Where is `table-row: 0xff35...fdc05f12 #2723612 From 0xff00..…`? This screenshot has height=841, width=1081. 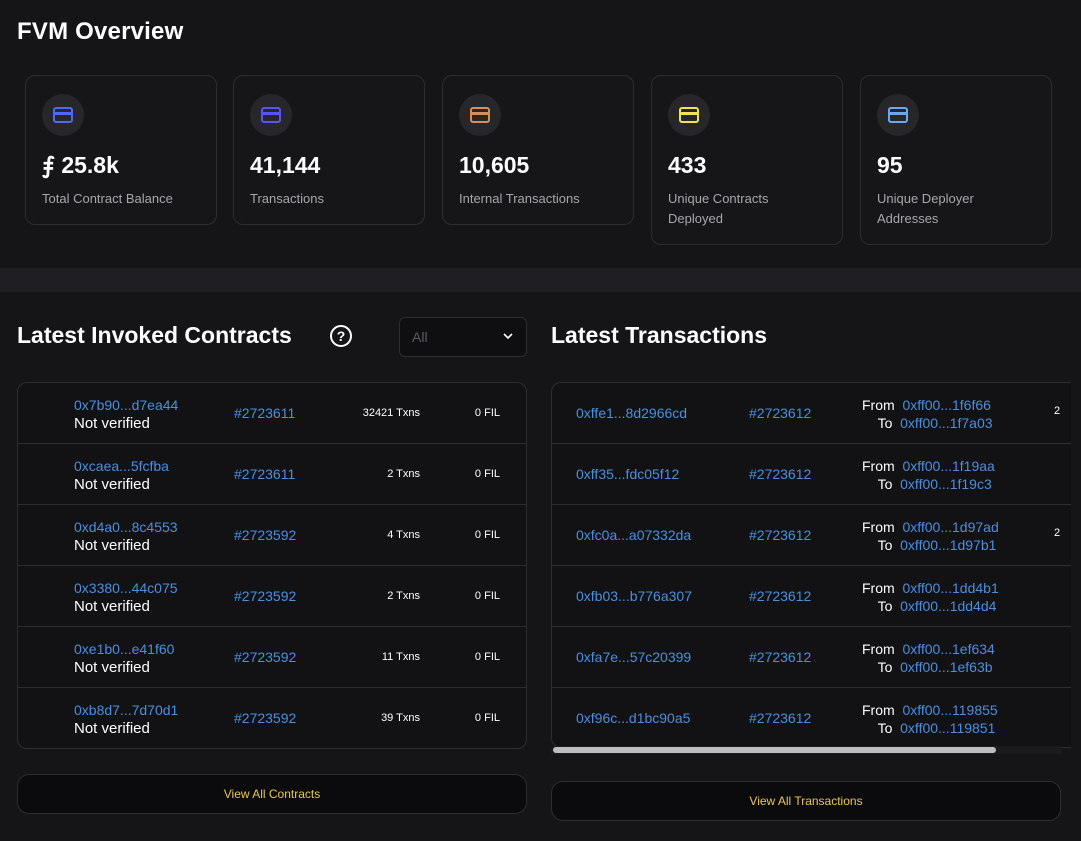
table-row: 0xff35...fdc05f12 #2723612 From 0xff00..… is located at coordinates (811, 474).